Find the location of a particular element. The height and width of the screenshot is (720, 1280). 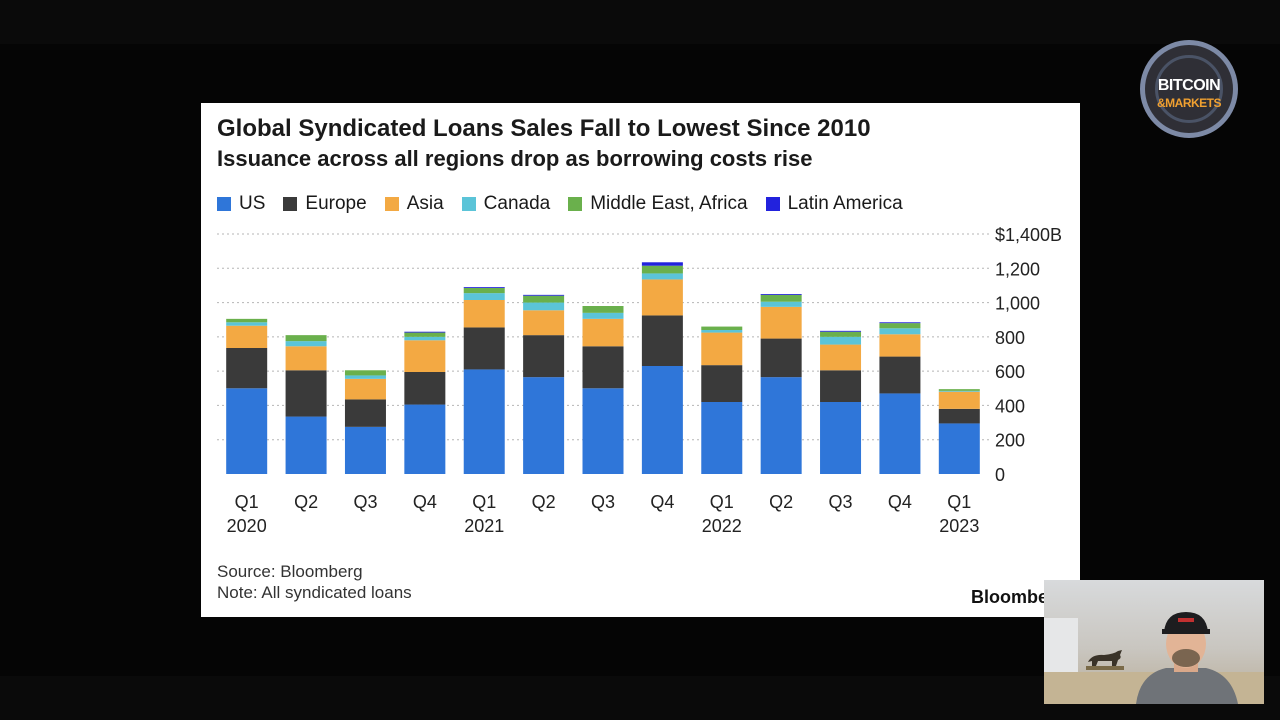

x-tick-year-label: 2020 is located at coordinates (247, 526).